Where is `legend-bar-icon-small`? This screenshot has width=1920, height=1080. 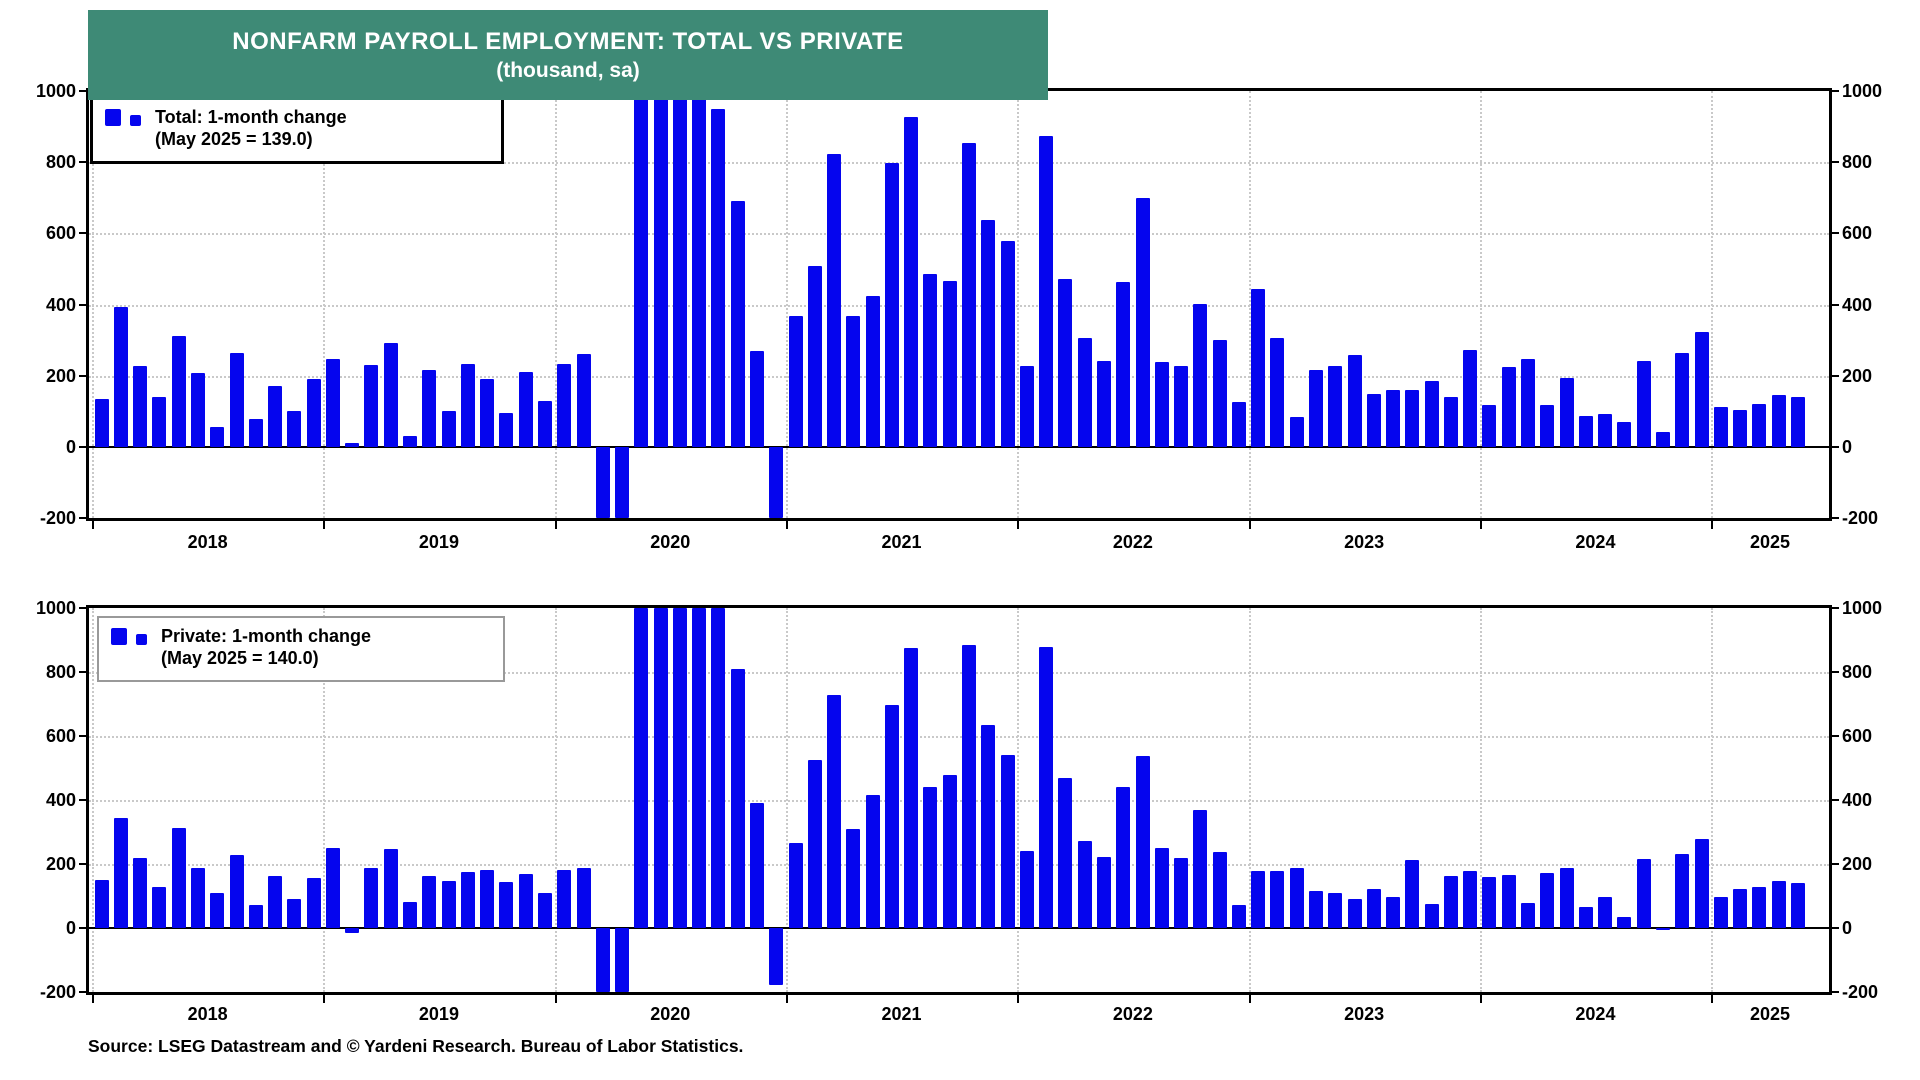 legend-bar-icon-small is located at coordinates (135, 120).